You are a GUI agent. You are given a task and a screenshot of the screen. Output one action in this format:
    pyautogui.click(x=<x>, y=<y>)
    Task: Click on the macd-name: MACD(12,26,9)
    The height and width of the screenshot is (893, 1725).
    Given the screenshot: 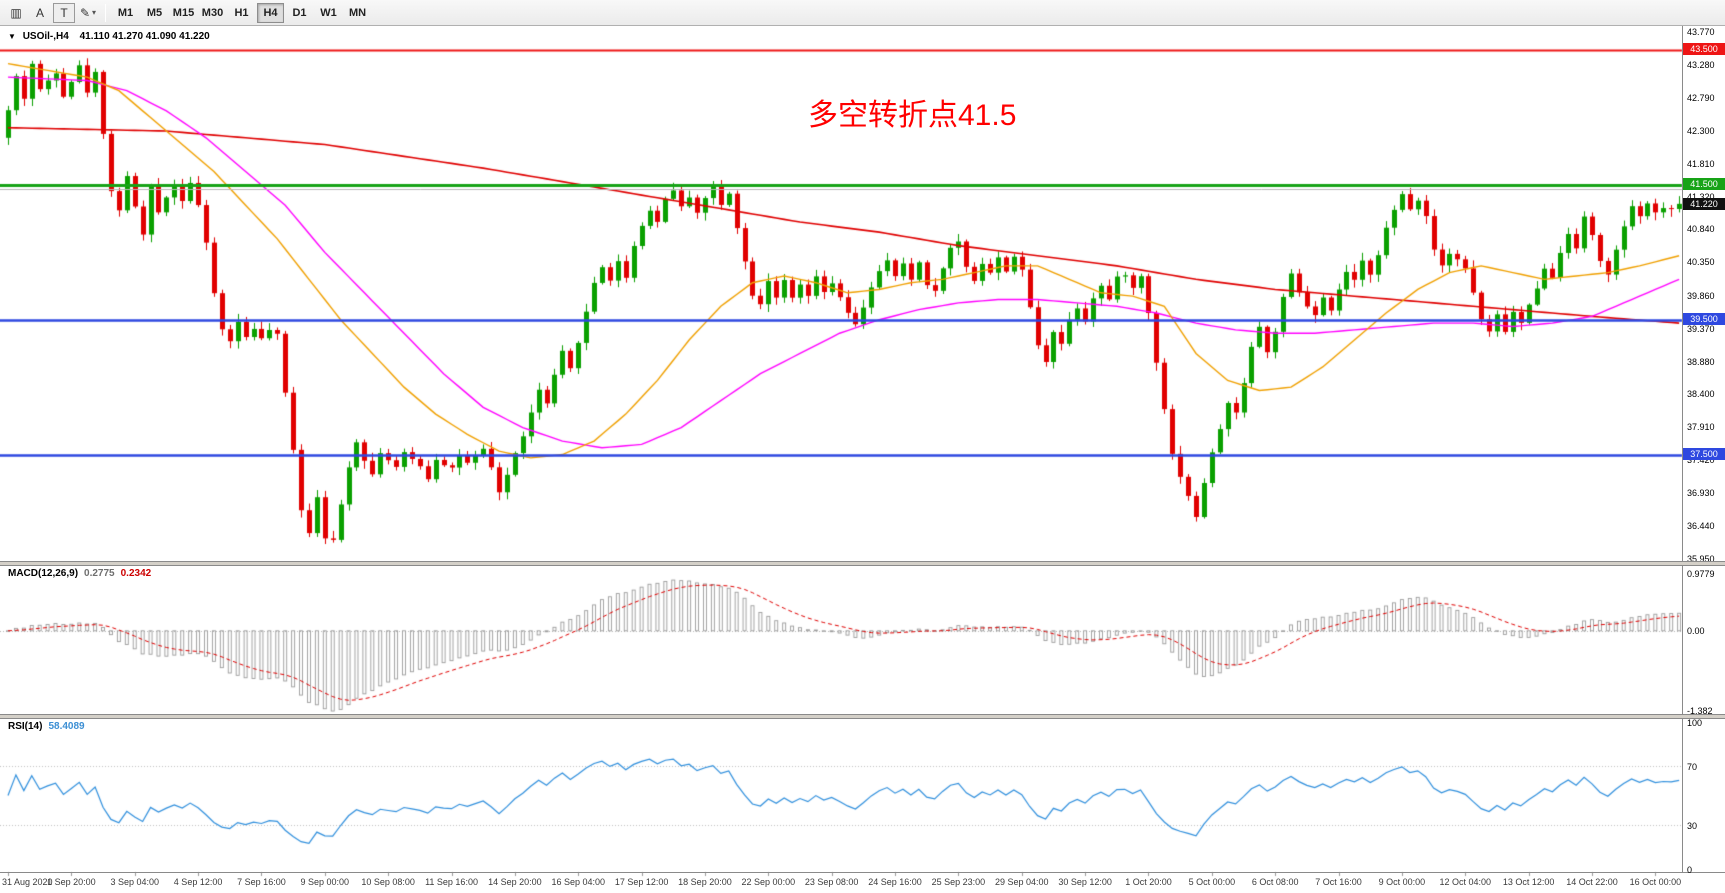 What is the action you would take?
    pyautogui.click(x=43, y=573)
    